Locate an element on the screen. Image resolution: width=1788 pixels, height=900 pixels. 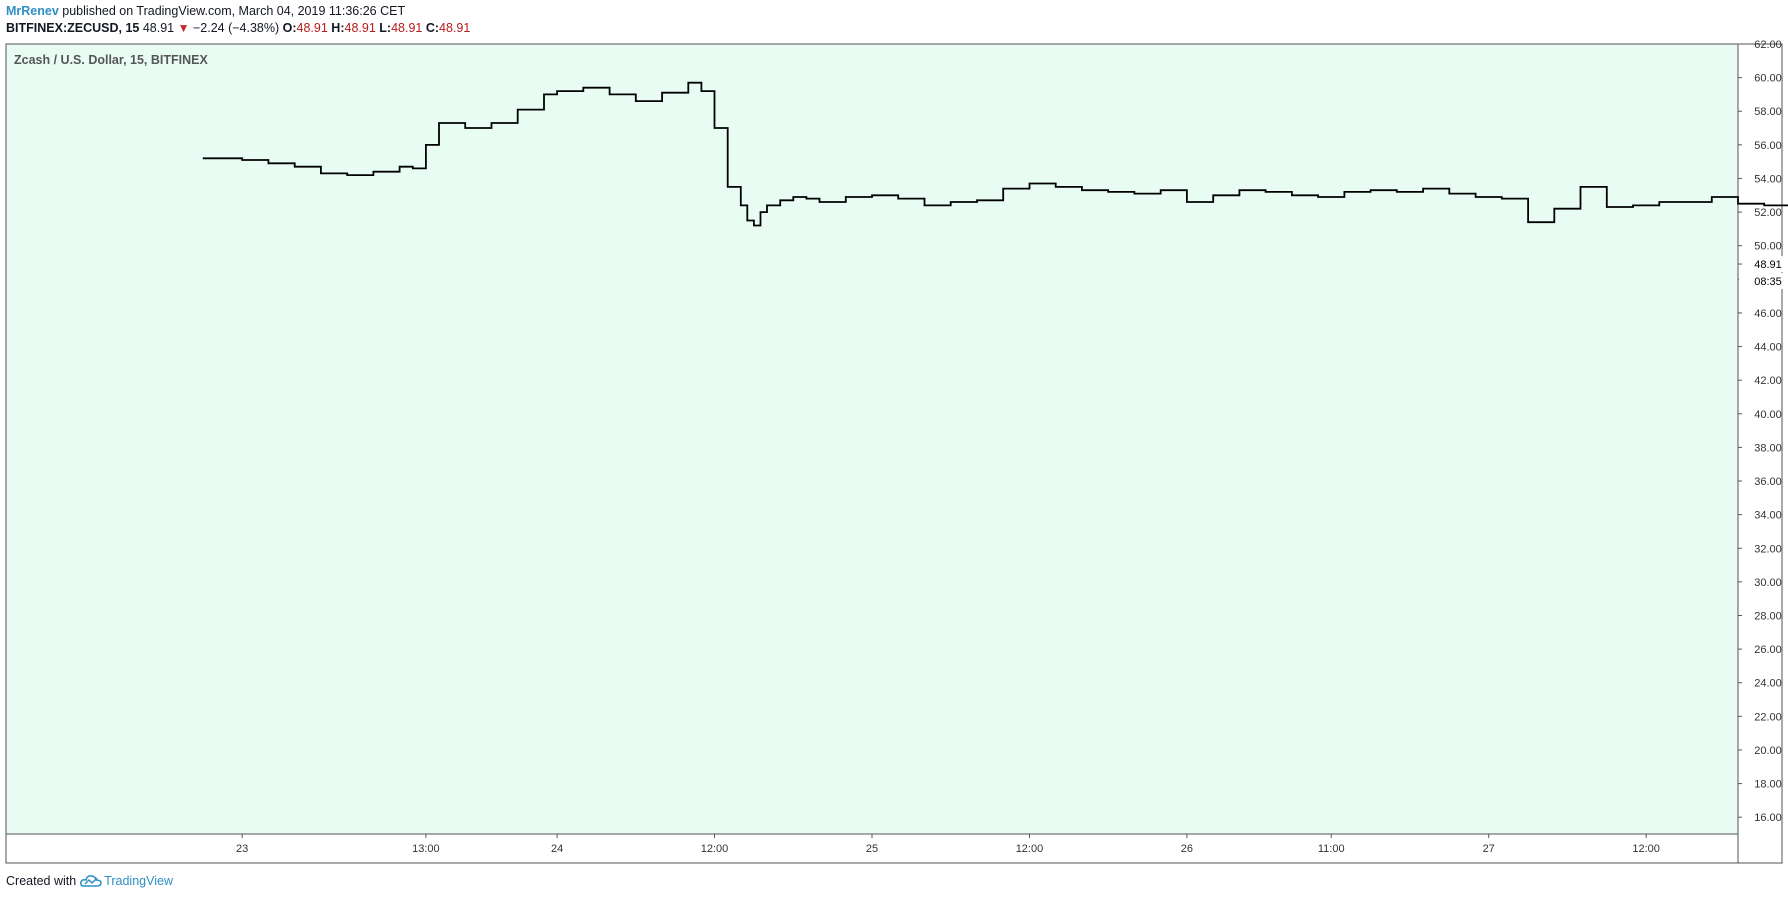
price-change: −2.24 (−4.38%) is located at coordinates (236, 28).